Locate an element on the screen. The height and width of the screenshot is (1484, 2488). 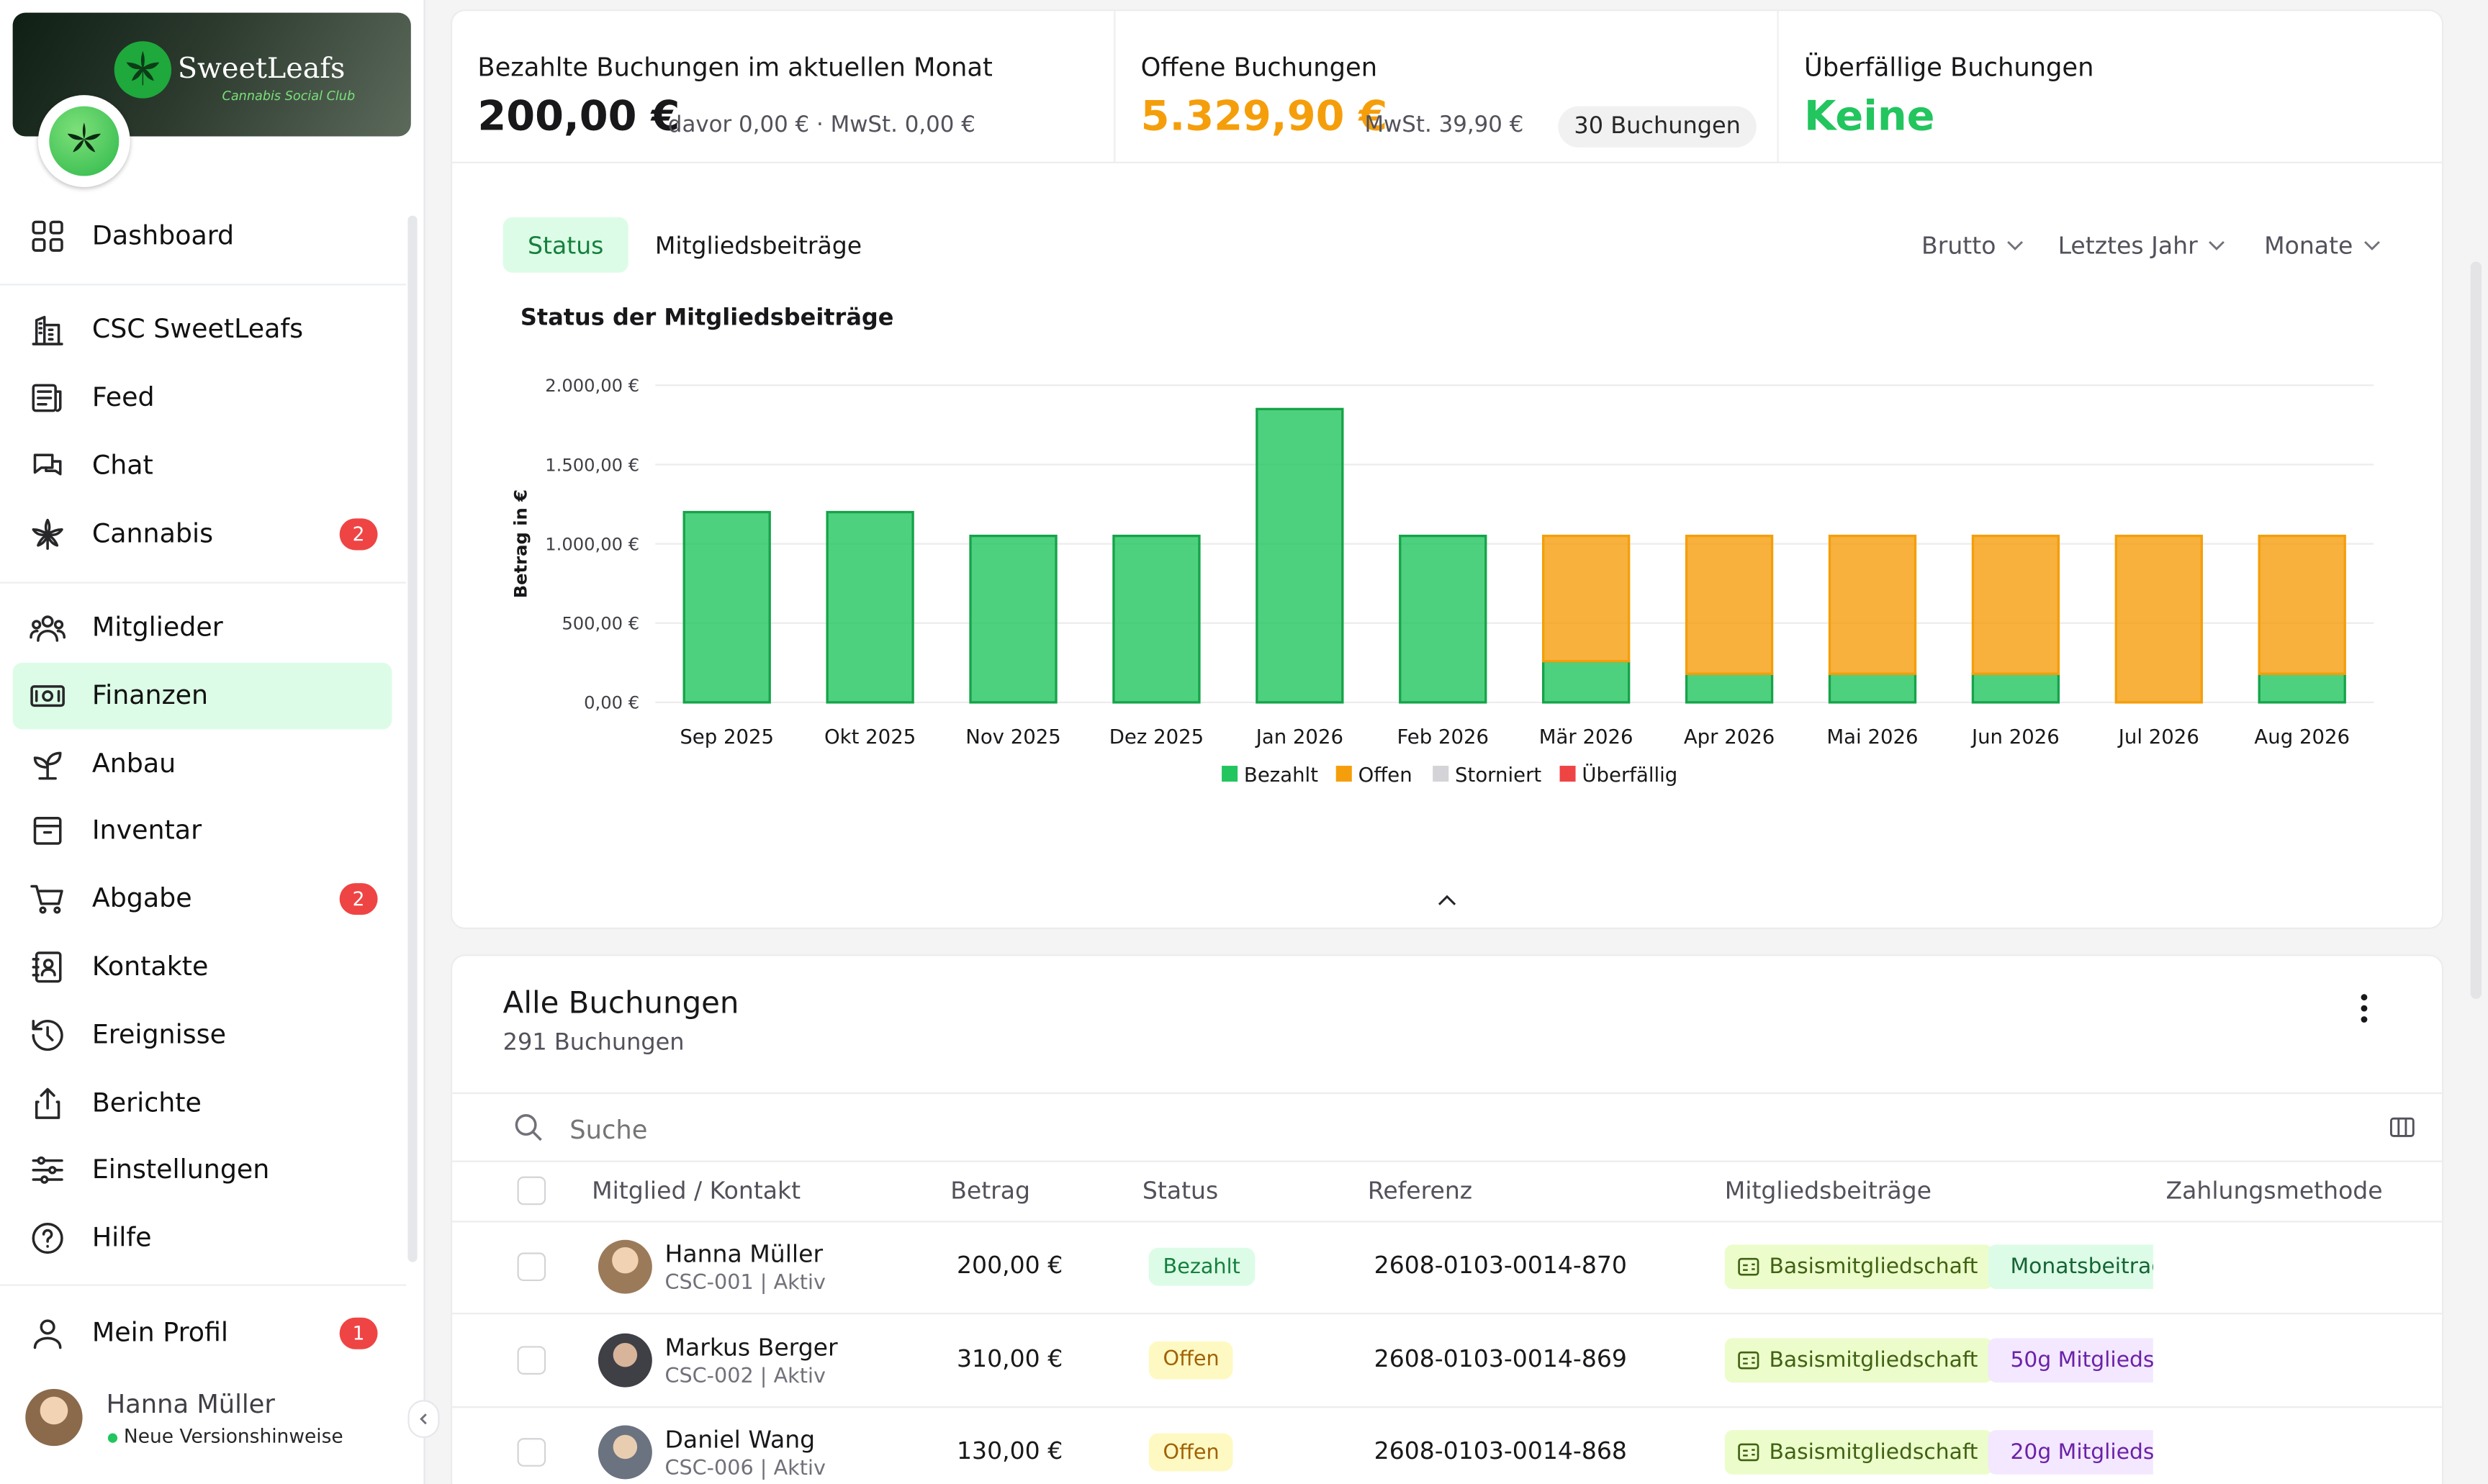
notification-badge: 1 is located at coordinates (359, 1333).